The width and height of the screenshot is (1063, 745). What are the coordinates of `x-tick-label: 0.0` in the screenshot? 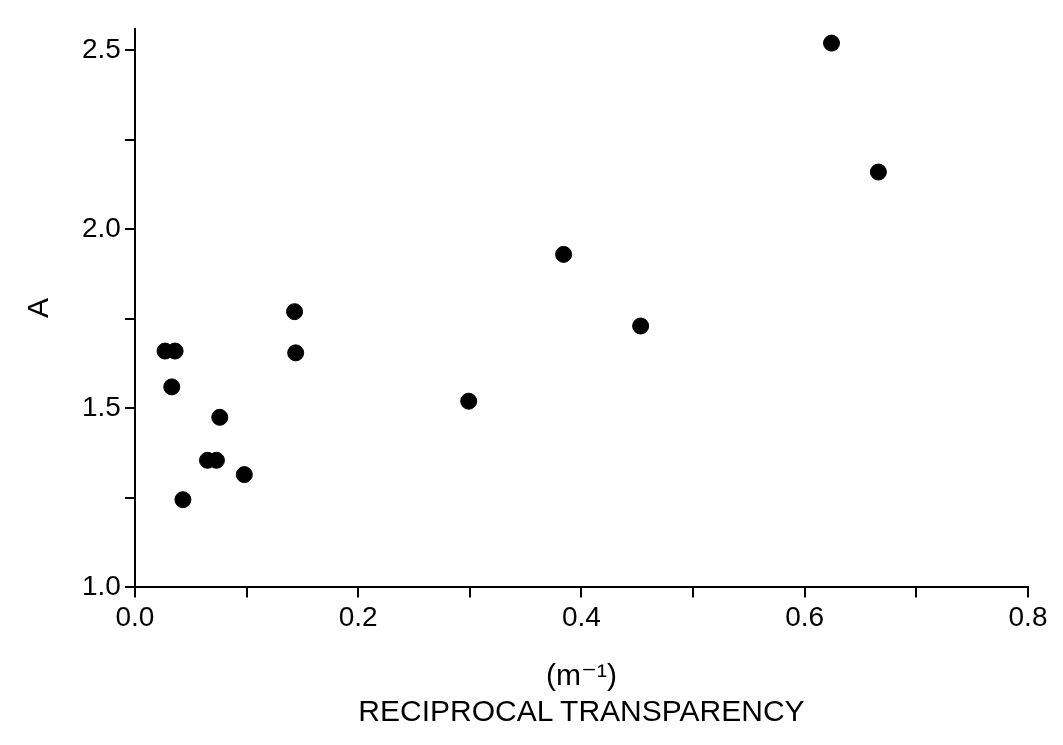 It's located at (135, 616).